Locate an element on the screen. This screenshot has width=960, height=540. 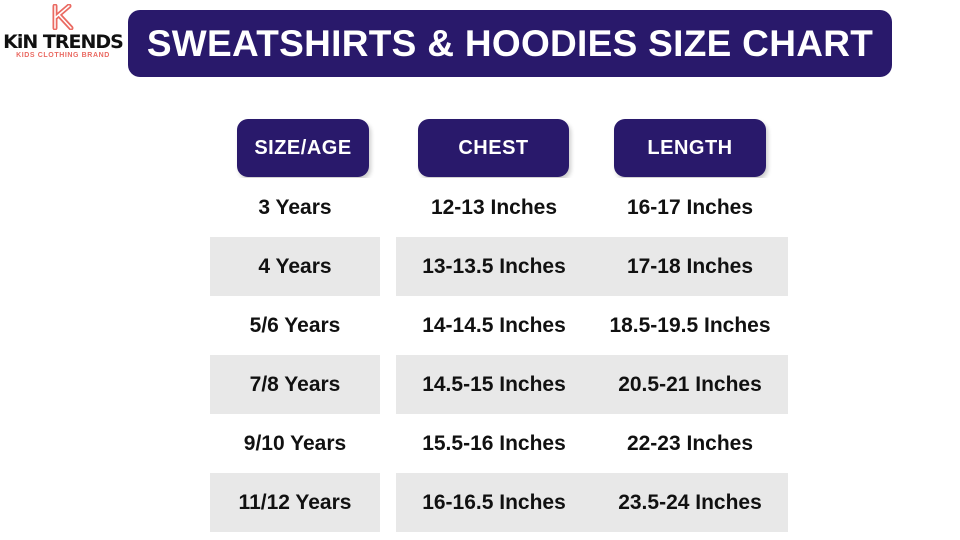
table-row: 14.5-15 Inches 20.5-21 Inches is located at coordinates (592, 384).